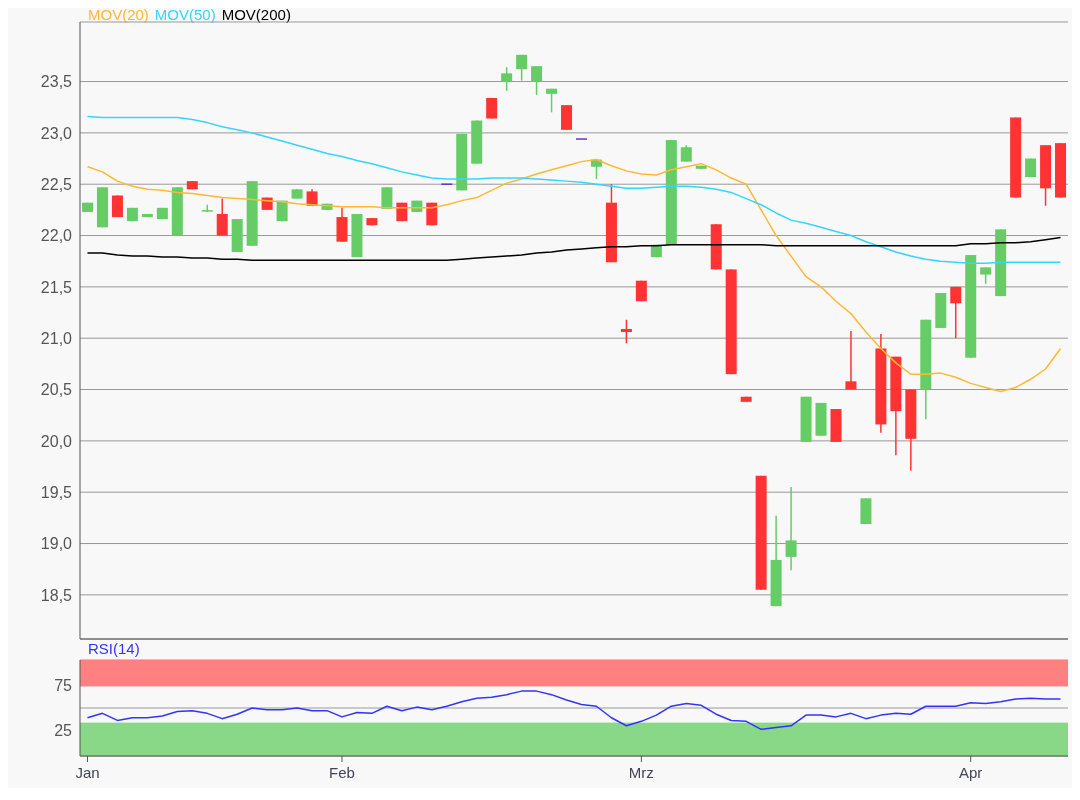  I want to click on y-tick-label: 20,0, so click(56, 441).